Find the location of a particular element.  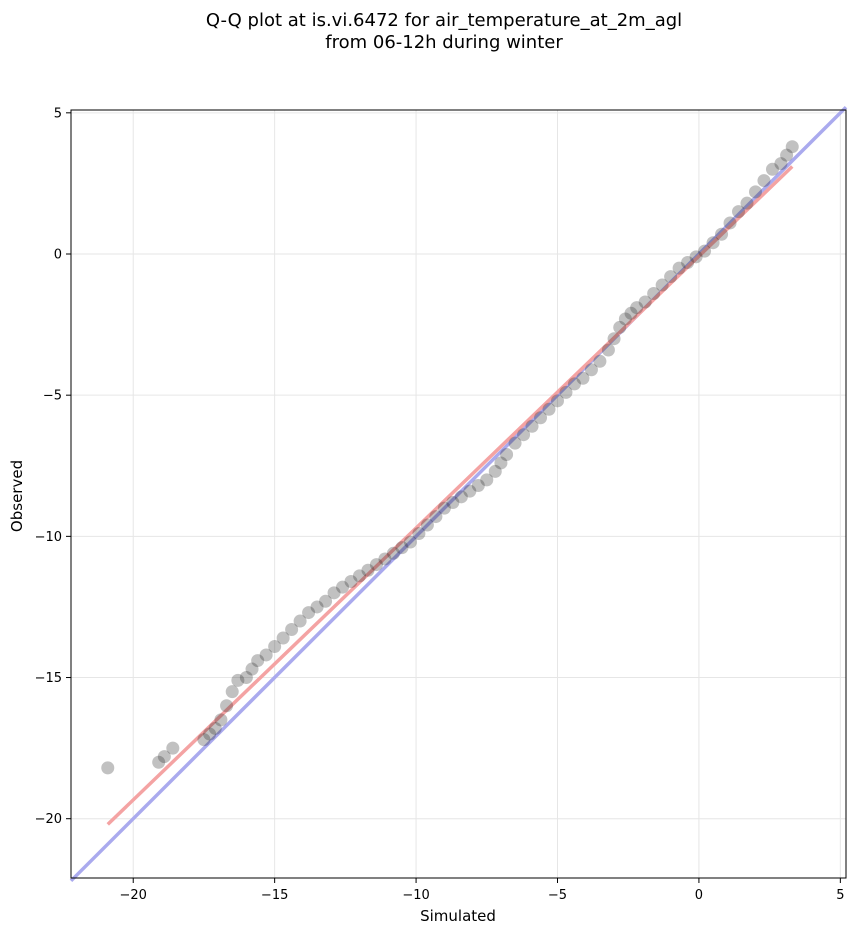

x-axis-label: Simulated is located at coordinates (458, 916).